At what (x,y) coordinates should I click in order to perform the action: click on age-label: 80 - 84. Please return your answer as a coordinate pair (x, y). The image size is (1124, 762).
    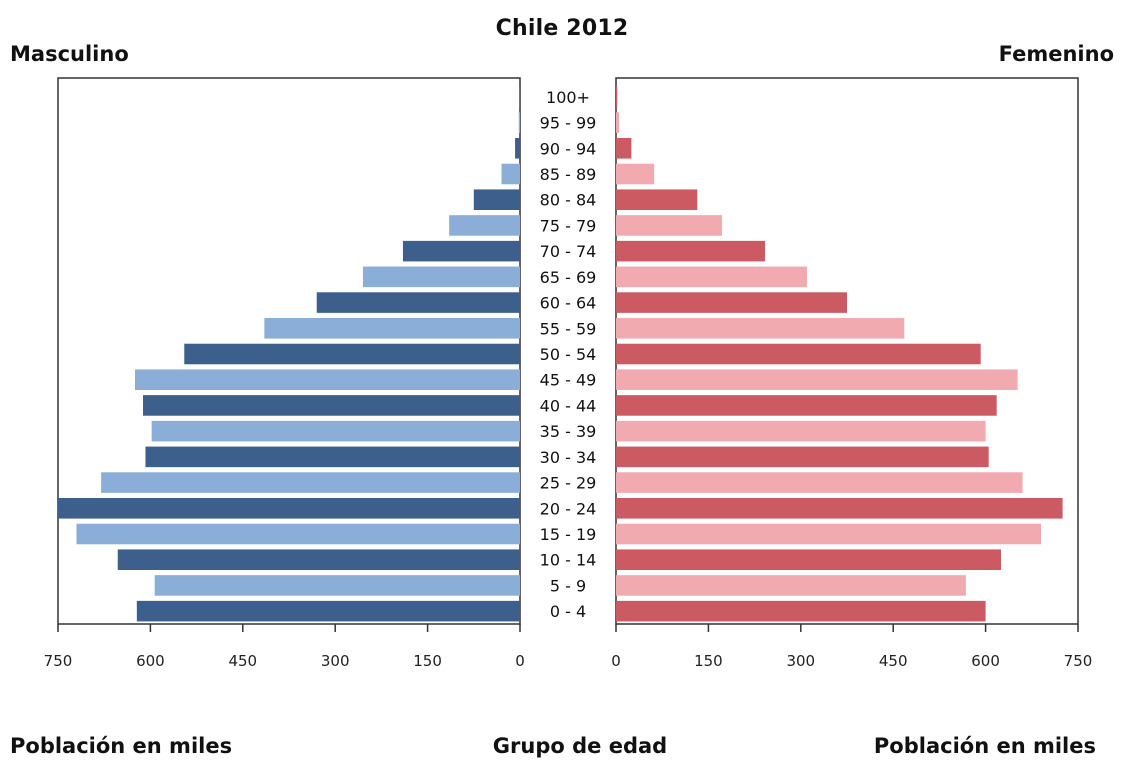
    Looking at the image, I should click on (568, 200).